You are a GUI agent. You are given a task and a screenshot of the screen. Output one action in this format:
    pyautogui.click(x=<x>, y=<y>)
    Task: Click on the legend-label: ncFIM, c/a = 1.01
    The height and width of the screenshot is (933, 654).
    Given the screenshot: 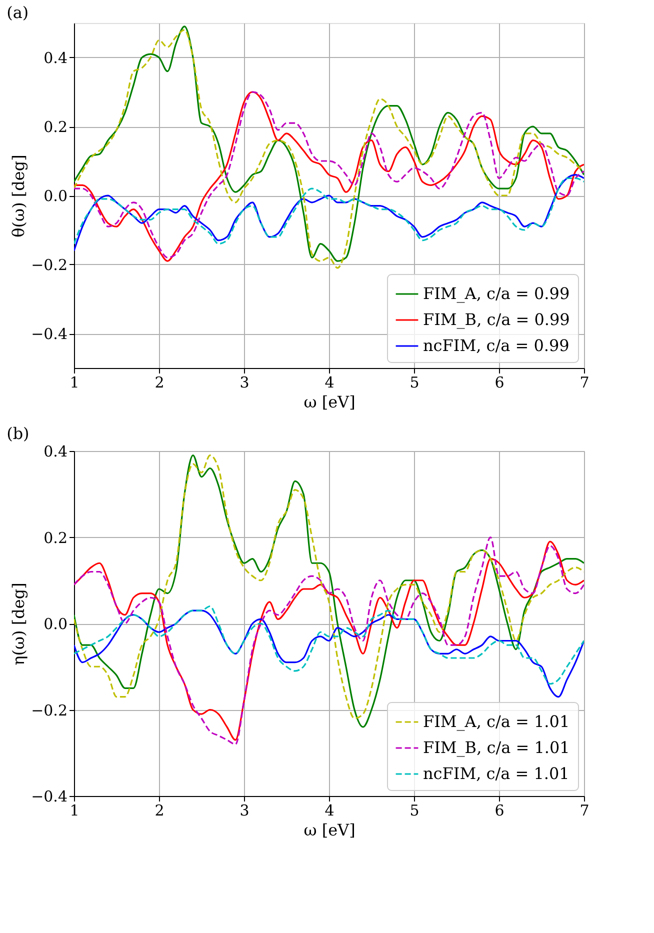 What is the action you would take?
    pyautogui.click(x=496, y=773)
    